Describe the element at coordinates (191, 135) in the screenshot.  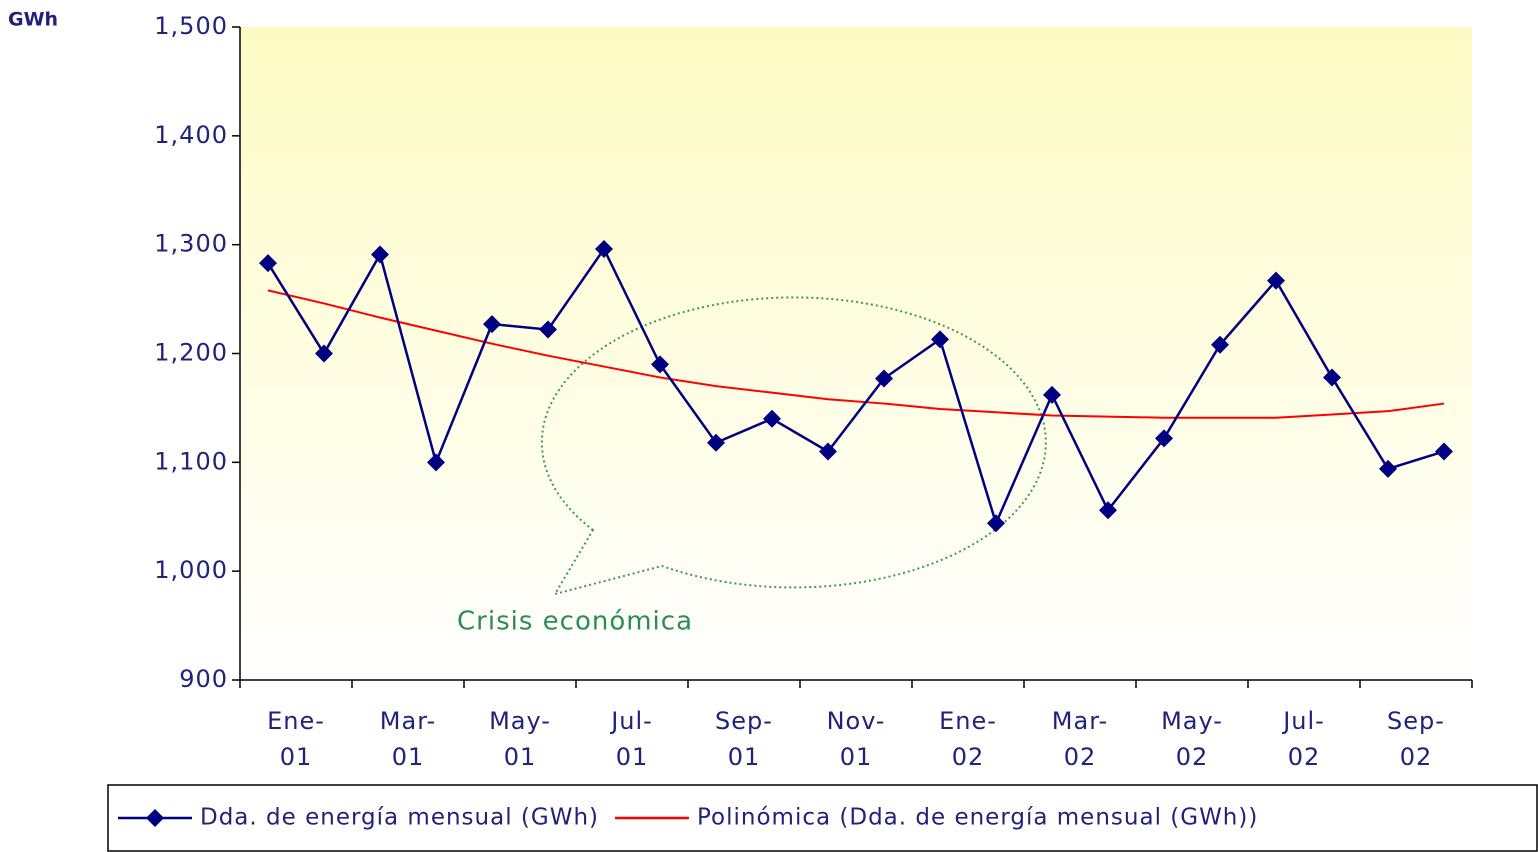
I see `y-tick-label: 1,400` at that location.